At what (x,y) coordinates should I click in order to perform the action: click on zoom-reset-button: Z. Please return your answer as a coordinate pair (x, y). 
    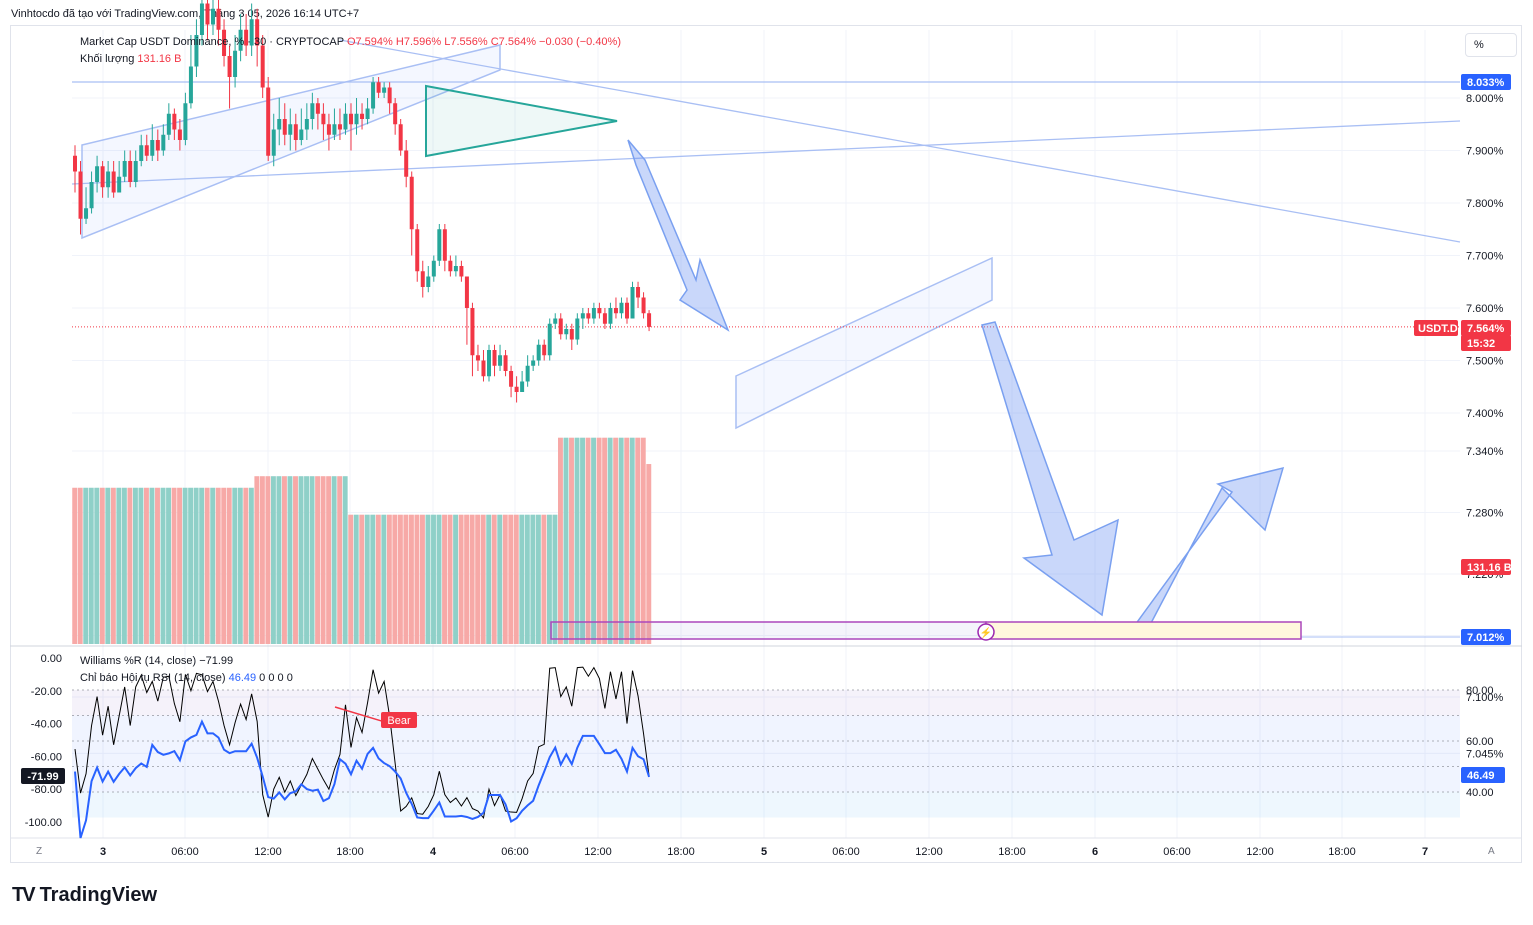
    Looking at the image, I should click on (39, 851).